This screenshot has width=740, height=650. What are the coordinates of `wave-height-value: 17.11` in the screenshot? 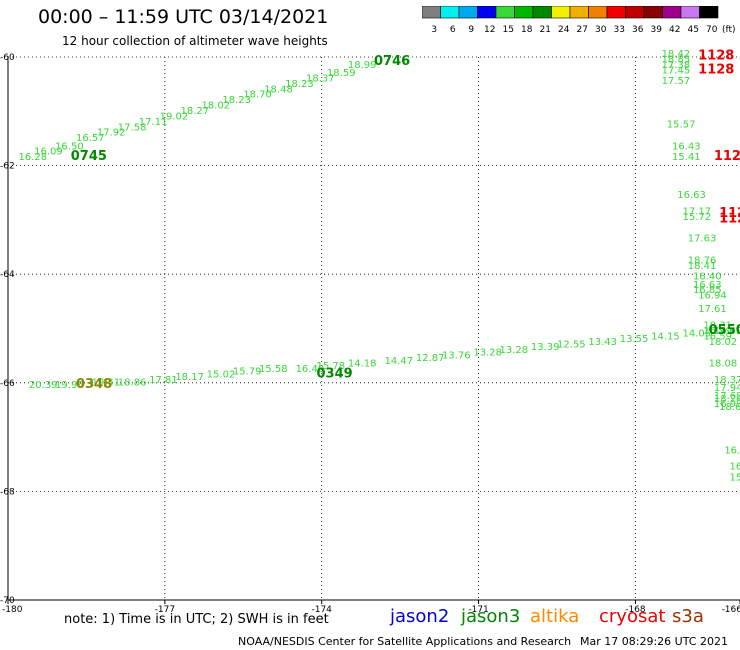 It's located at (153, 122).